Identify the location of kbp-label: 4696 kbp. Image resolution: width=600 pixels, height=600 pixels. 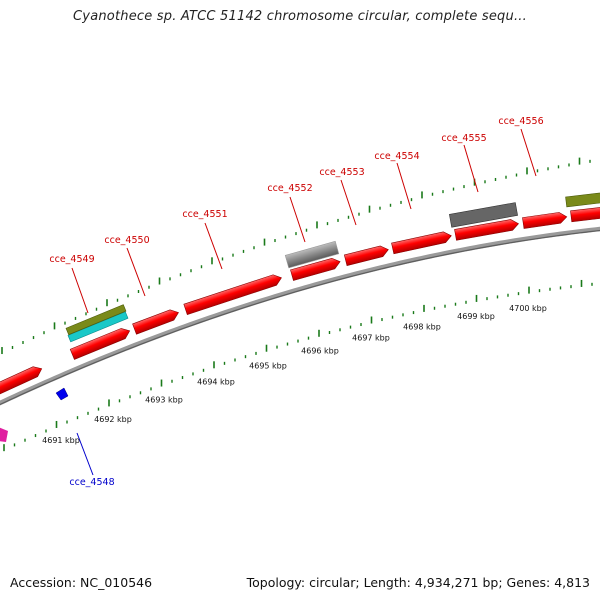
(320, 351).